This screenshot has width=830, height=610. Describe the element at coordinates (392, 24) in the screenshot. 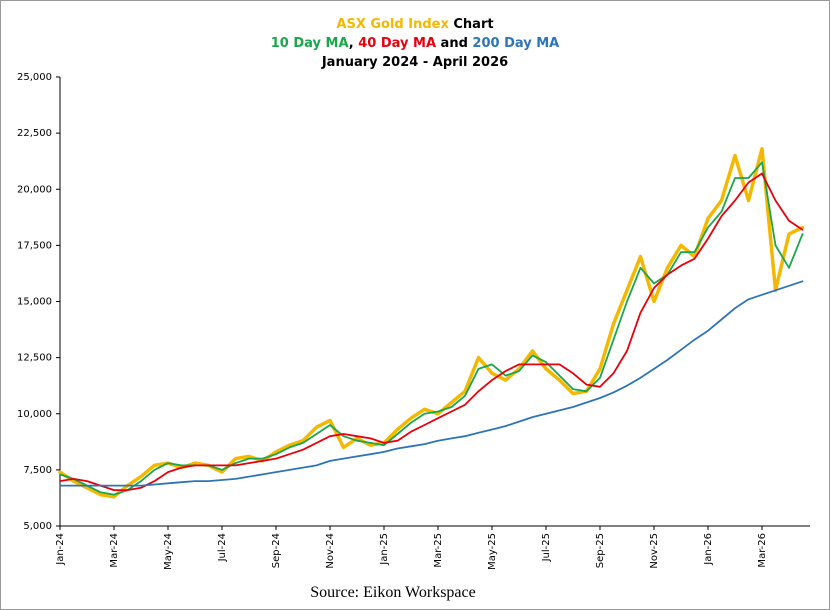

I see `title-segment: ASX Gold Index` at that location.